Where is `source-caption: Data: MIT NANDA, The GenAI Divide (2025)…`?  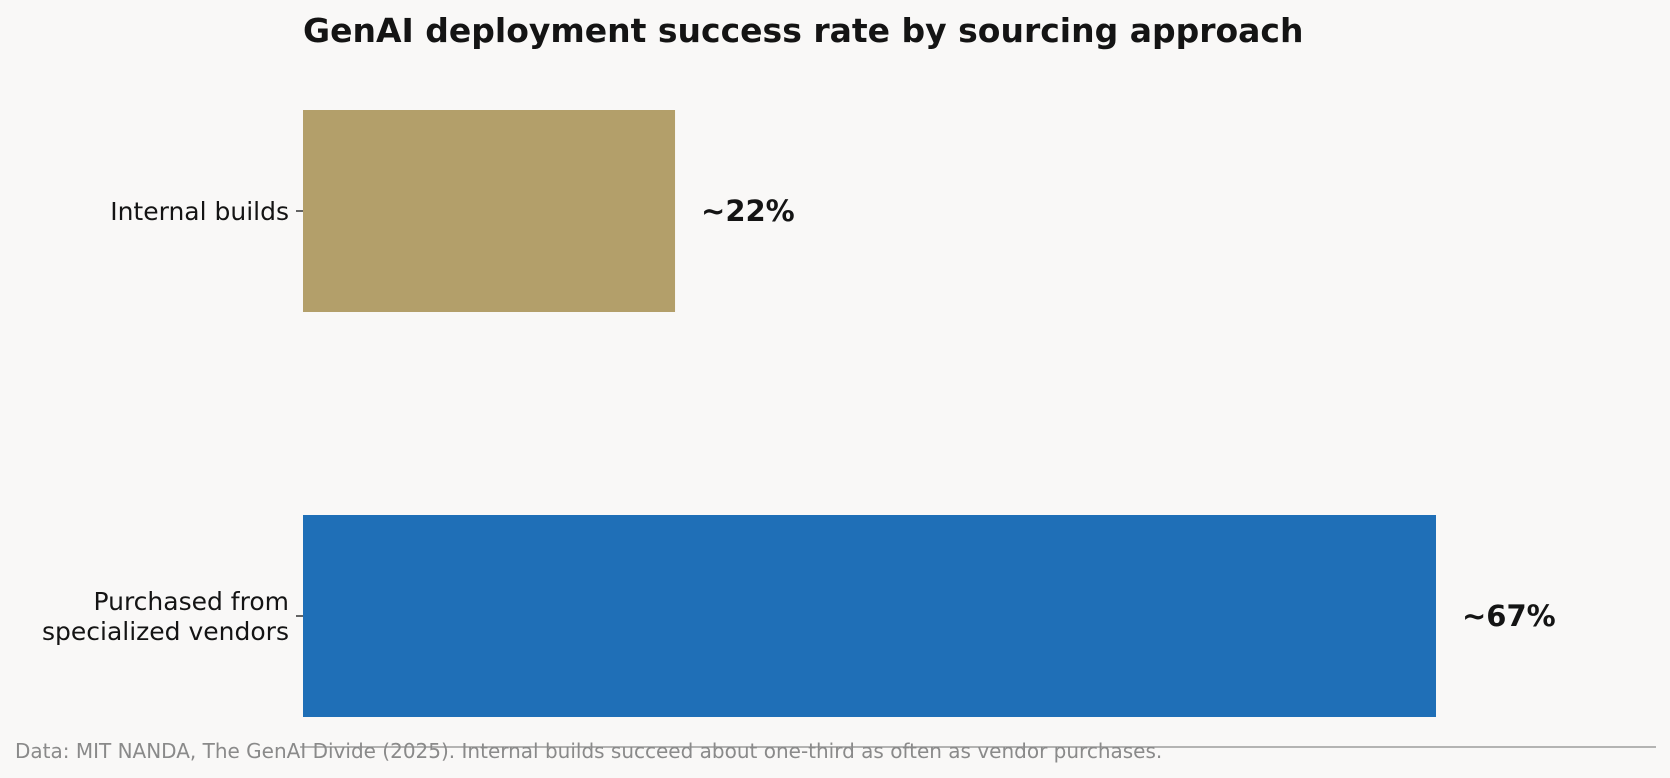
source-caption: Data: MIT NANDA, The GenAI Divide (2025)… is located at coordinates (588, 751).